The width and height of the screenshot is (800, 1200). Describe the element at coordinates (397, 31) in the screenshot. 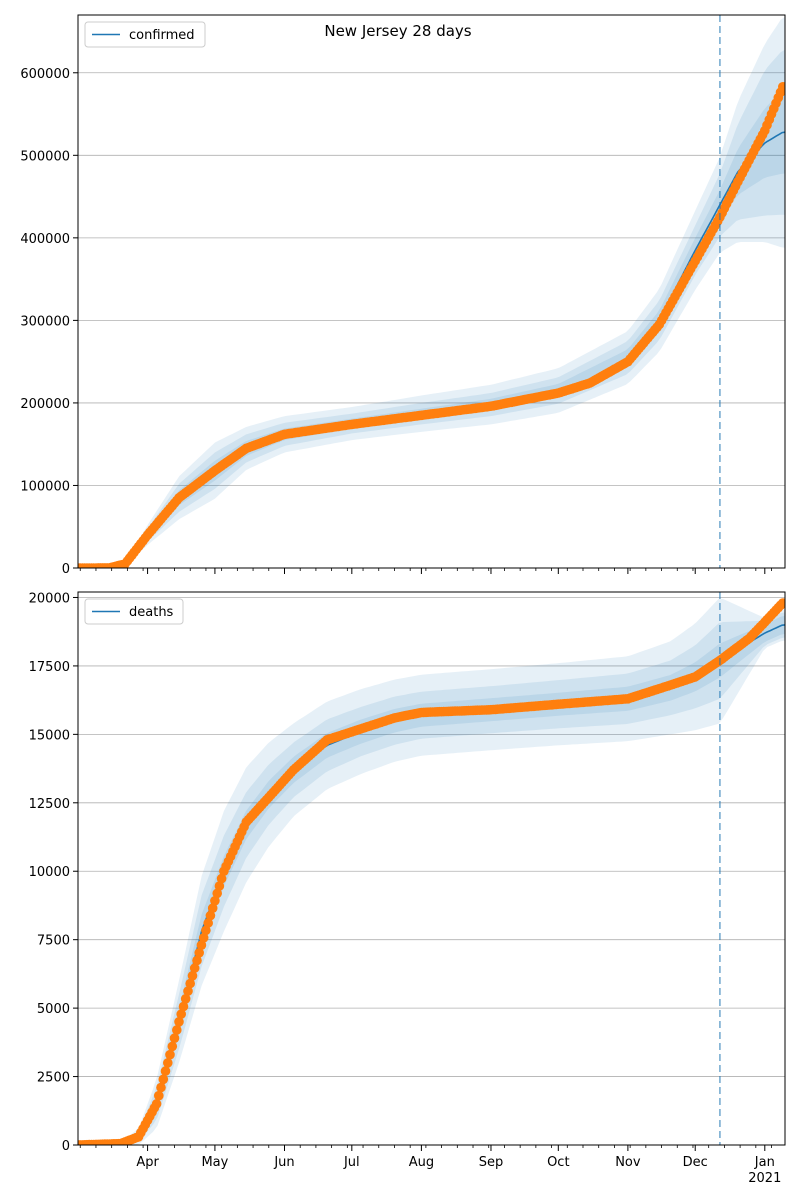

I see `figure-title: New Jersey 28 days` at that location.